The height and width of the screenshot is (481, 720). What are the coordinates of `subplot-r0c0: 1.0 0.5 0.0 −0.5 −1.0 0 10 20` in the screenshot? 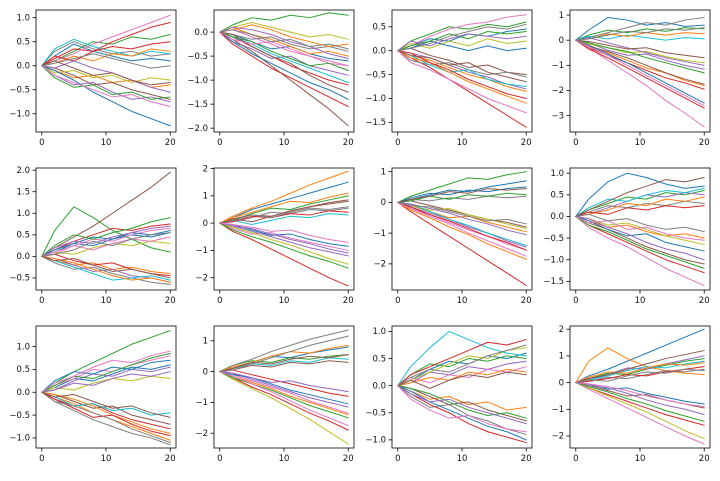 It's located at (93, 78).